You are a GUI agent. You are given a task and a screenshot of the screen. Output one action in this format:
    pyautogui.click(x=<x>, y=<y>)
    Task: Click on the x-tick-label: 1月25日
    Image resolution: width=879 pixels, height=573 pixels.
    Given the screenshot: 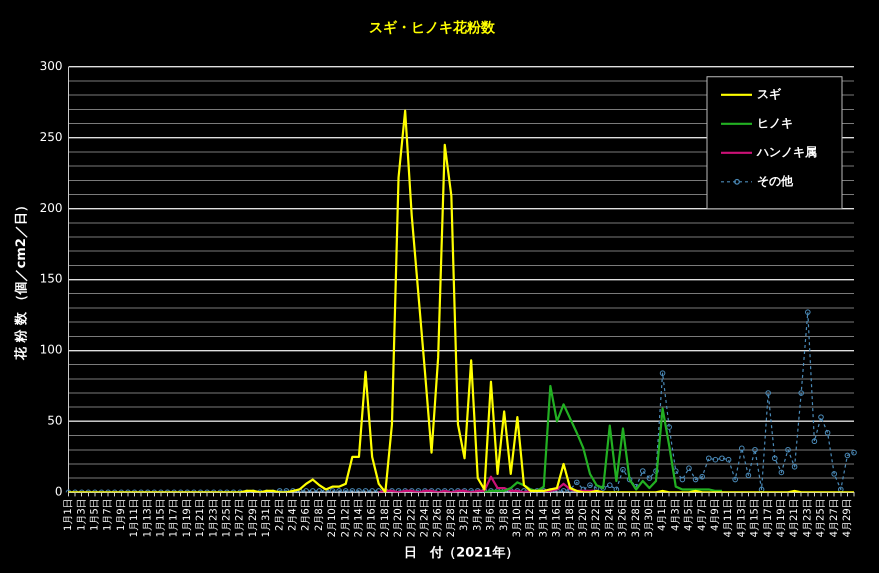 What is the action you would take?
    pyautogui.click(x=227, y=518)
    